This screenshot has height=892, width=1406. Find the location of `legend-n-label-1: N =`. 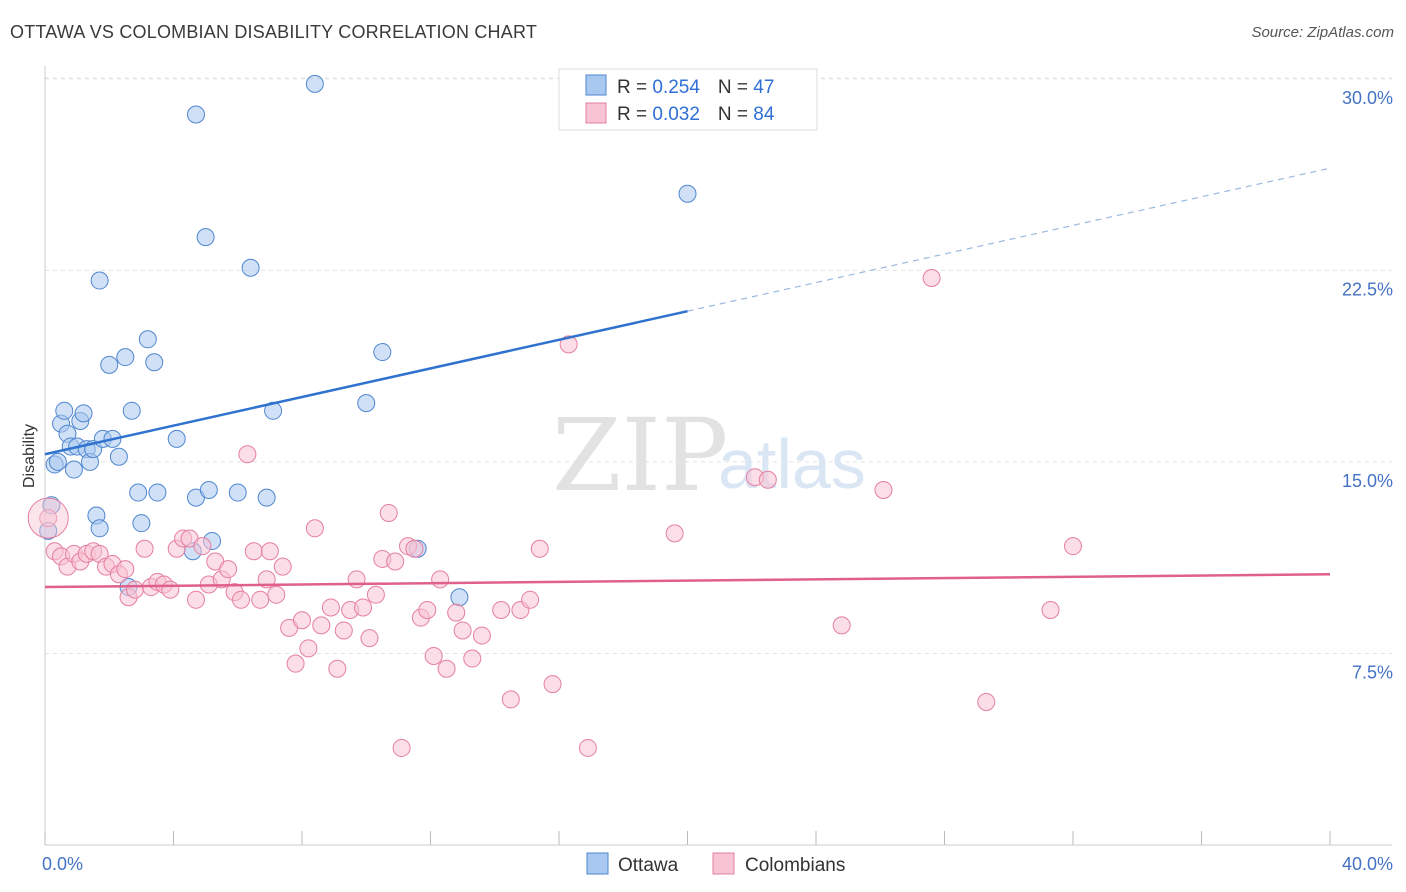

legend-n-label-1: N = is located at coordinates (735, 87).